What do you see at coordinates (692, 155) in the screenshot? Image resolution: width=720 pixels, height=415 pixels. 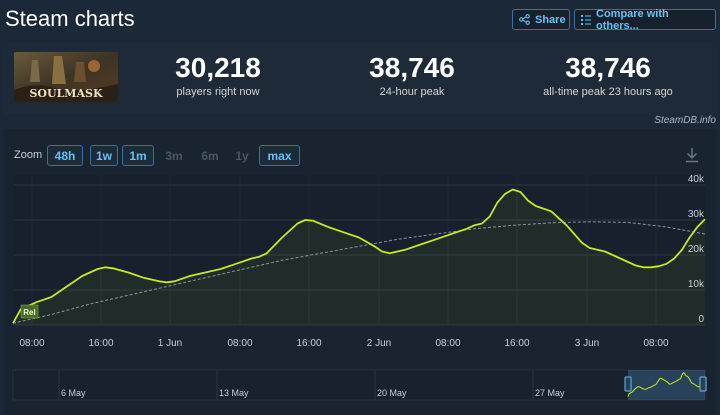 I see `download-icon` at bounding box center [692, 155].